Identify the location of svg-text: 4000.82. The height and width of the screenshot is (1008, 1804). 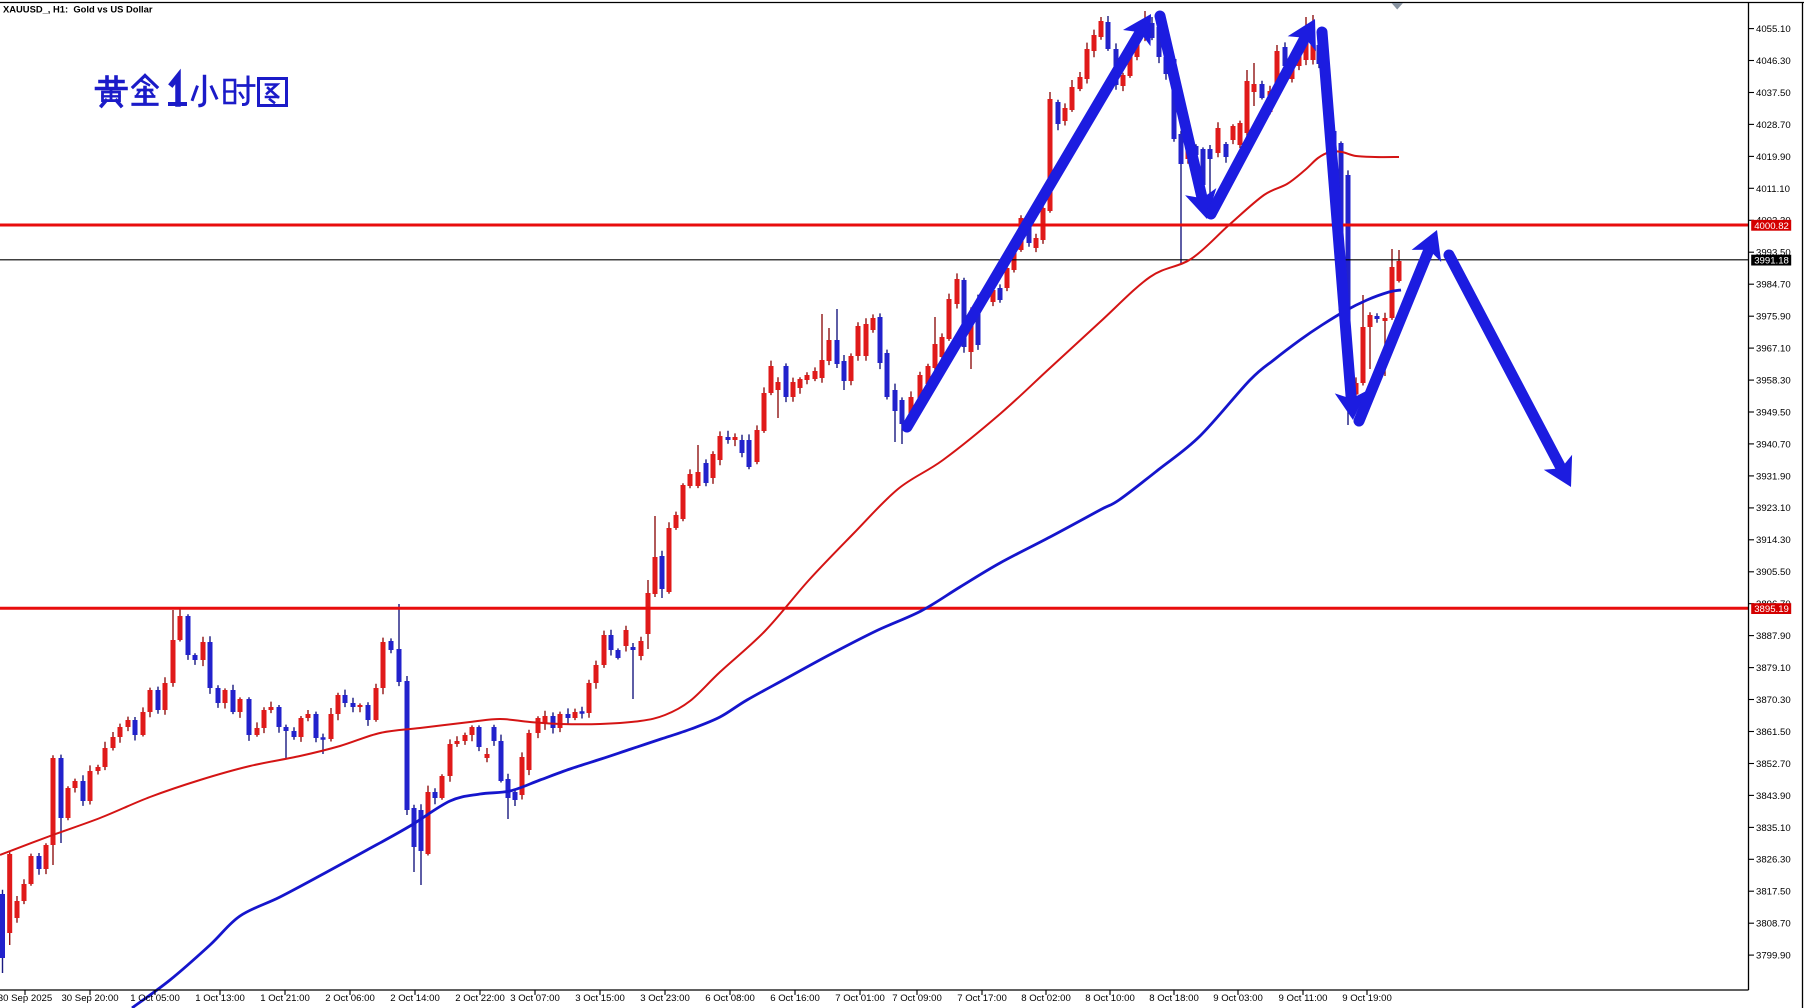
(1771, 226).